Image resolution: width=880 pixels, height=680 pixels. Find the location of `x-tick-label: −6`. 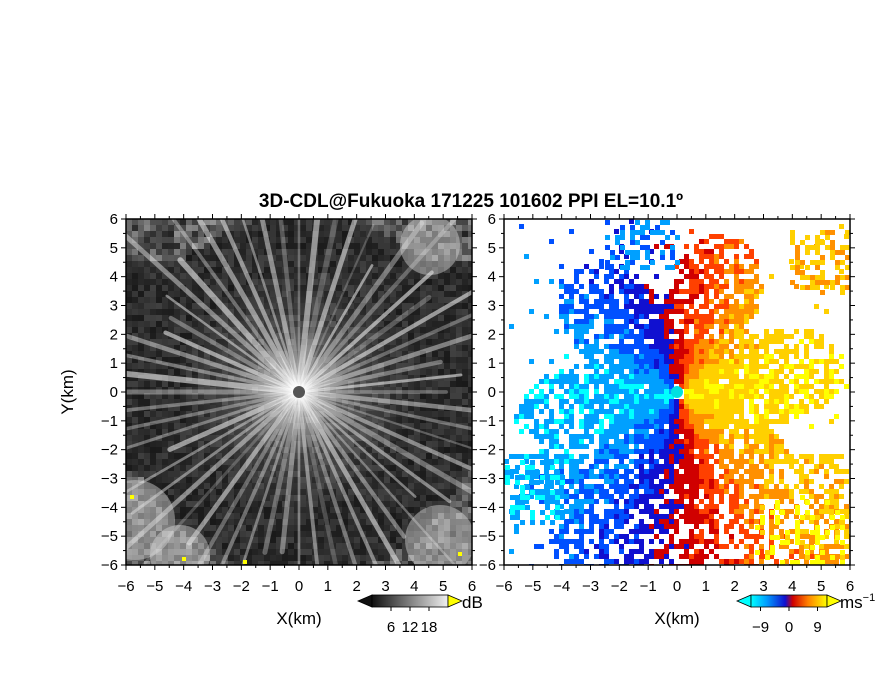

x-tick-label: −6 is located at coordinates (125, 586).